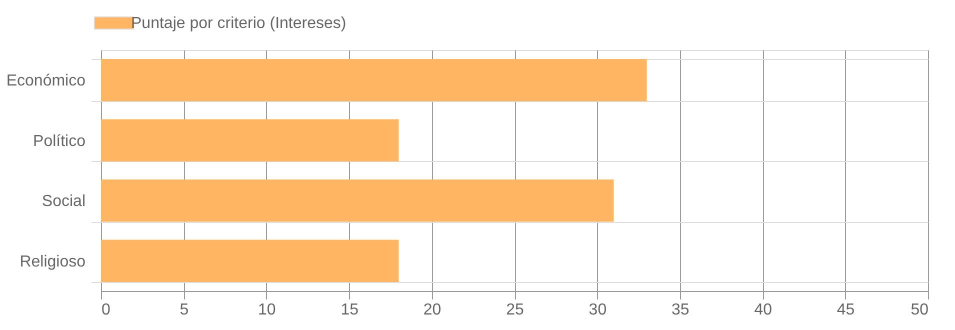 This screenshot has height=330, width=955. What do you see at coordinates (53, 261) in the screenshot?
I see `y-tick-label: Religioso` at bounding box center [53, 261].